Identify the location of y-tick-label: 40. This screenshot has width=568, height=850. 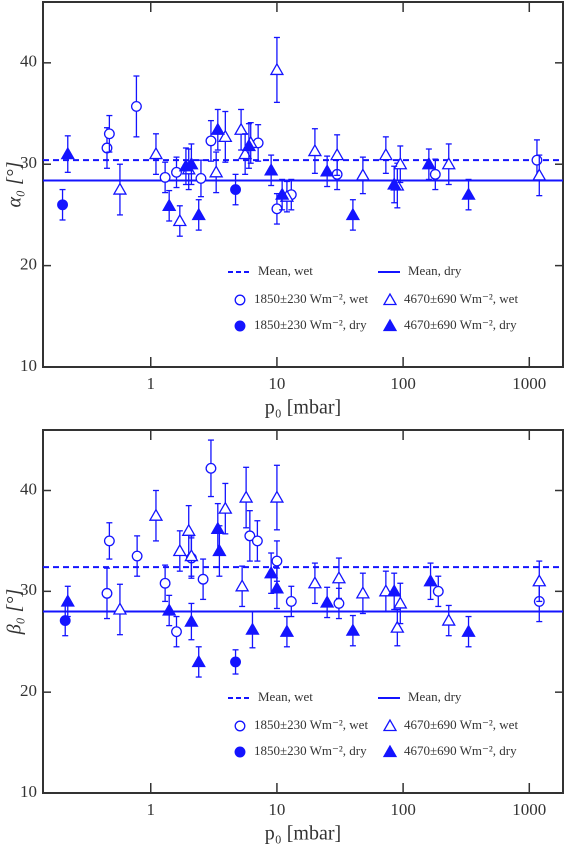
(28, 61).